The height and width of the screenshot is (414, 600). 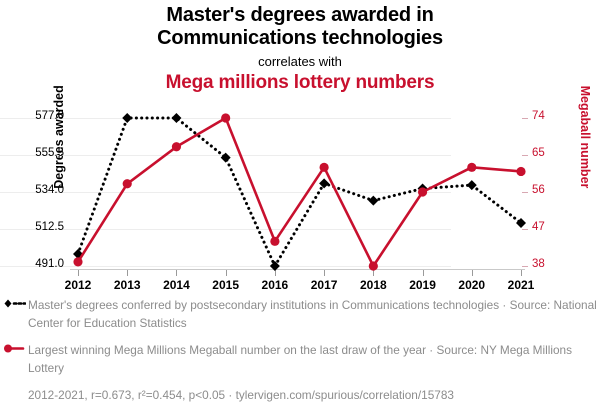 What do you see at coordinates (422, 285) in the screenshot?
I see `x-axis-tick-label: 2019` at bounding box center [422, 285].